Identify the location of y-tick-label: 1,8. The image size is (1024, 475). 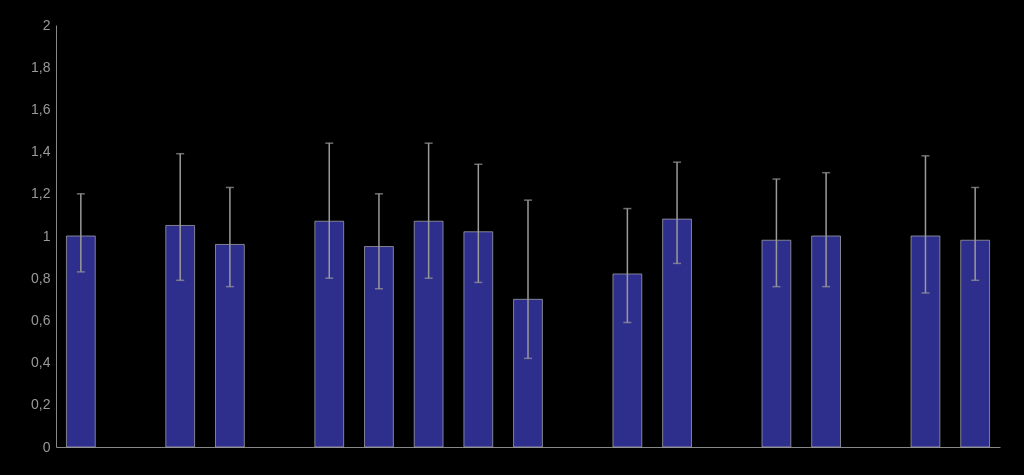
(41, 66).